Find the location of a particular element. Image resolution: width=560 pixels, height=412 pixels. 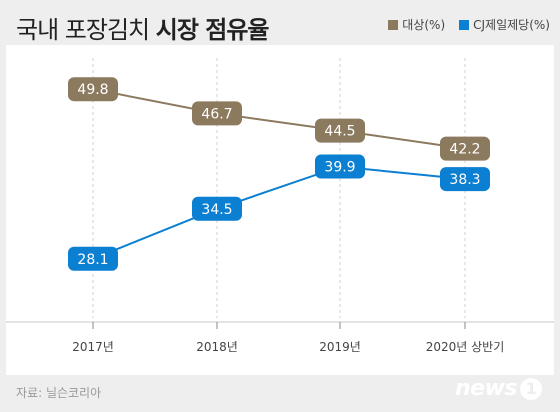

news1-logo: news 1 is located at coordinates (498, 388).